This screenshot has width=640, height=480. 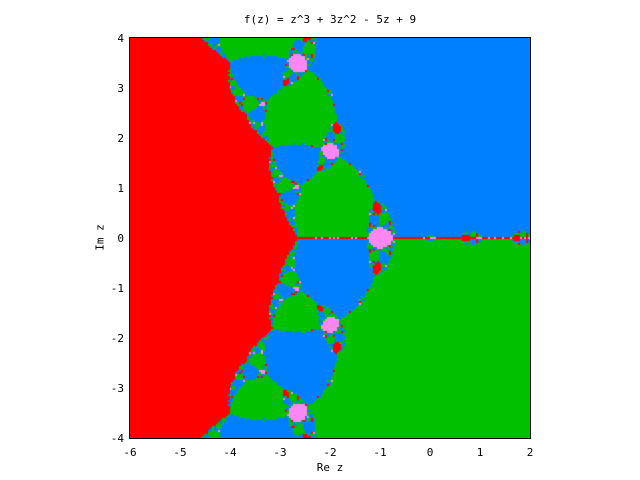 What do you see at coordinates (117, 438) in the screenshot?
I see `y-tick-label: -4` at bounding box center [117, 438].